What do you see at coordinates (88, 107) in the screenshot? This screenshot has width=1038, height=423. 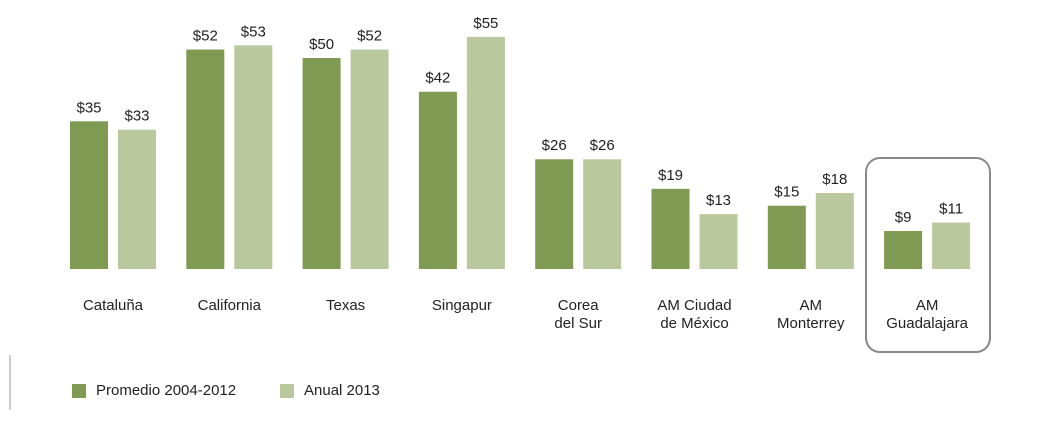 I see `value-label: $35` at bounding box center [88, 107].